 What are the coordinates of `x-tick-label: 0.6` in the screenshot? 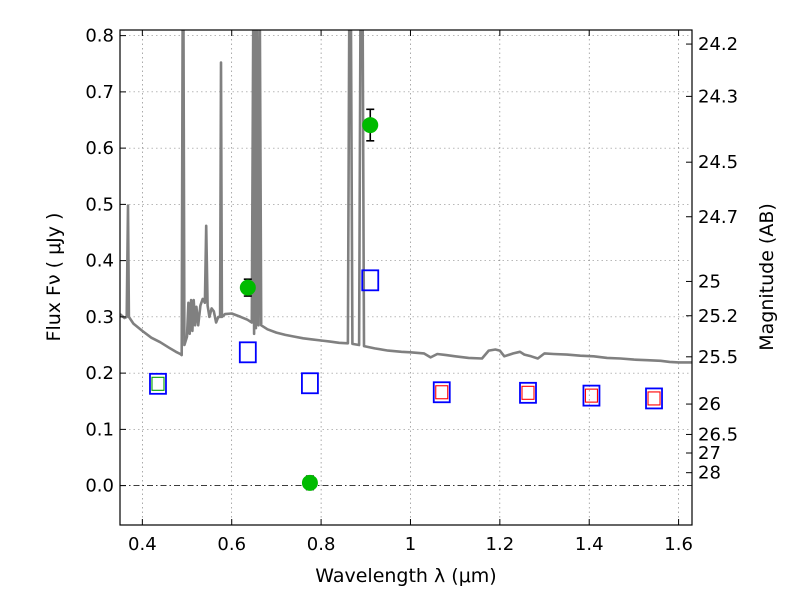 It's located at (231, 544).